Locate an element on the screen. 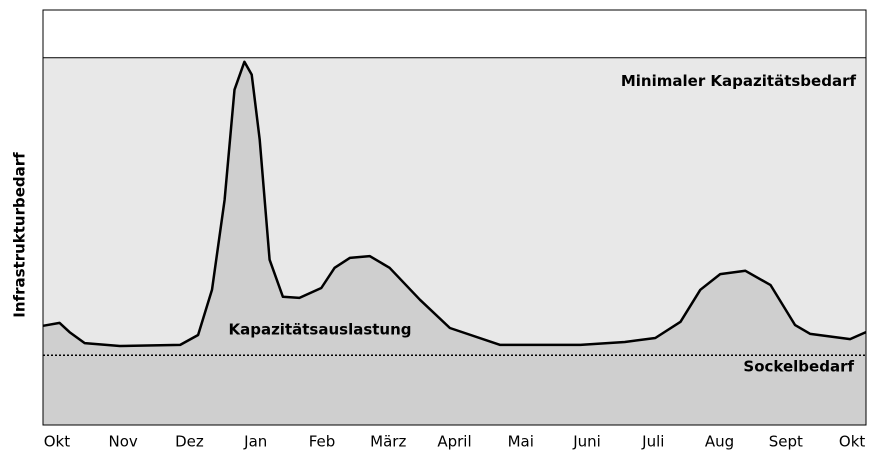 The width and height of the screenshot is (870, 452). x-tick-label: Feb is located at coordinates (322, 442).